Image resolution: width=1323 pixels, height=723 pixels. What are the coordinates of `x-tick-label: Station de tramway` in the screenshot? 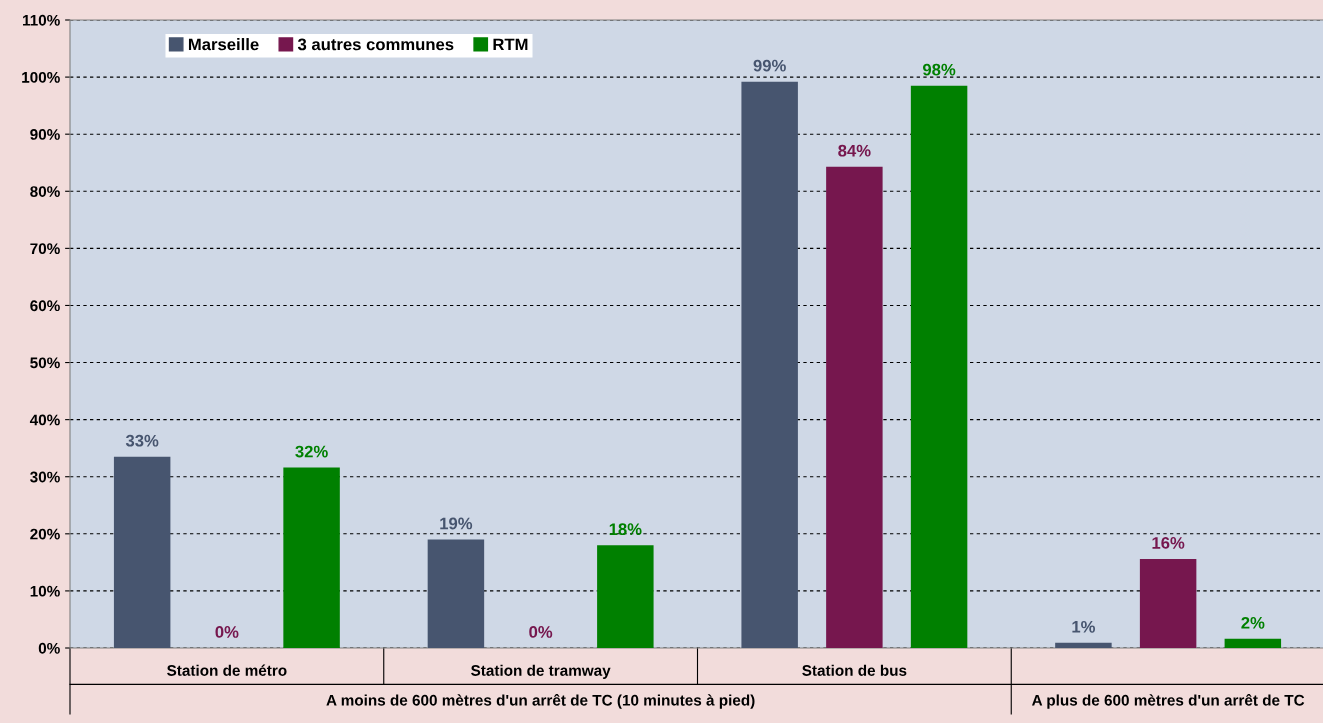 It's located at (541, 671).